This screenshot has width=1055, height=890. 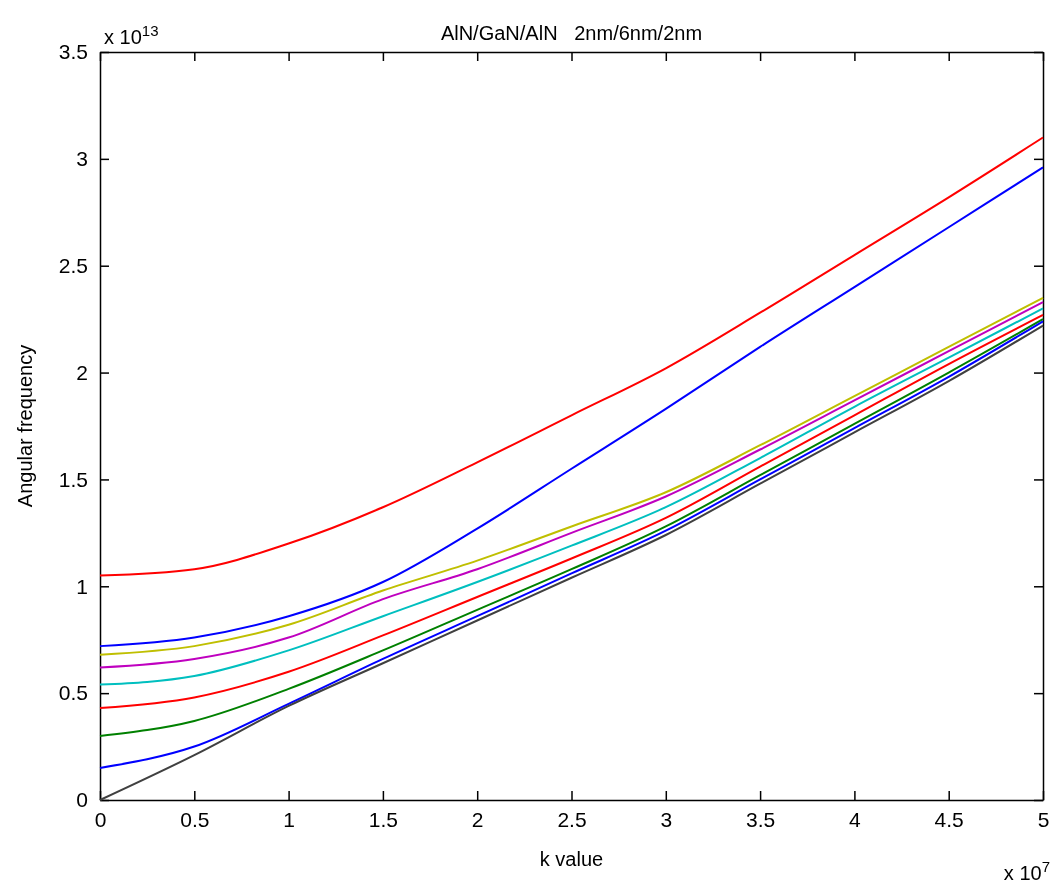 I want to click on x-tick-label: 3.5, so click(x=761, y=819).